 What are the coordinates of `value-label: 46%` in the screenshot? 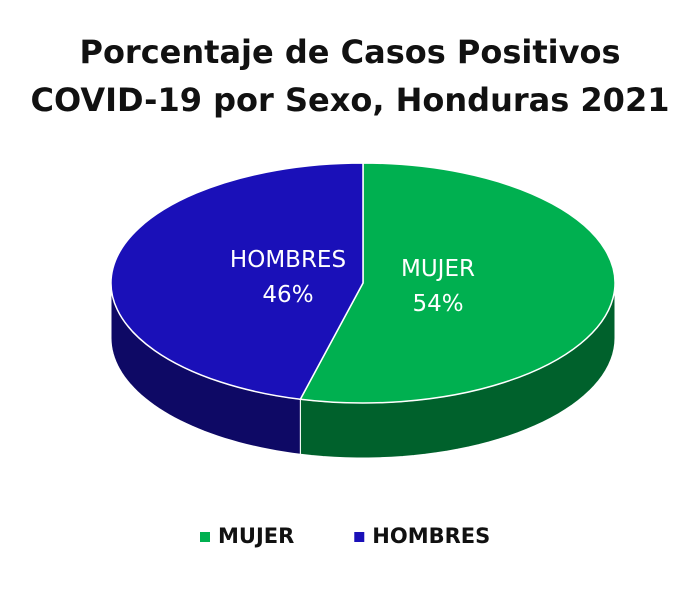 It's located at (287, 295).